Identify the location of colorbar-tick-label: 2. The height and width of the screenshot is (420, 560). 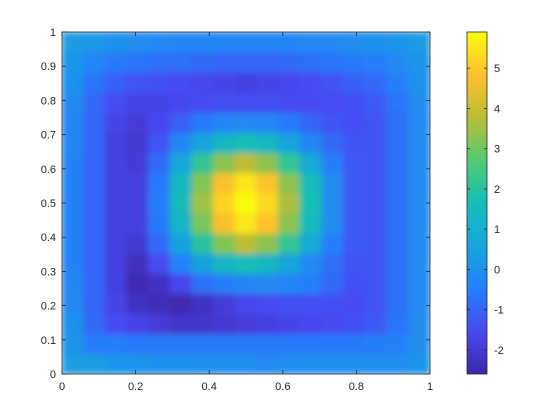
(497, 190).